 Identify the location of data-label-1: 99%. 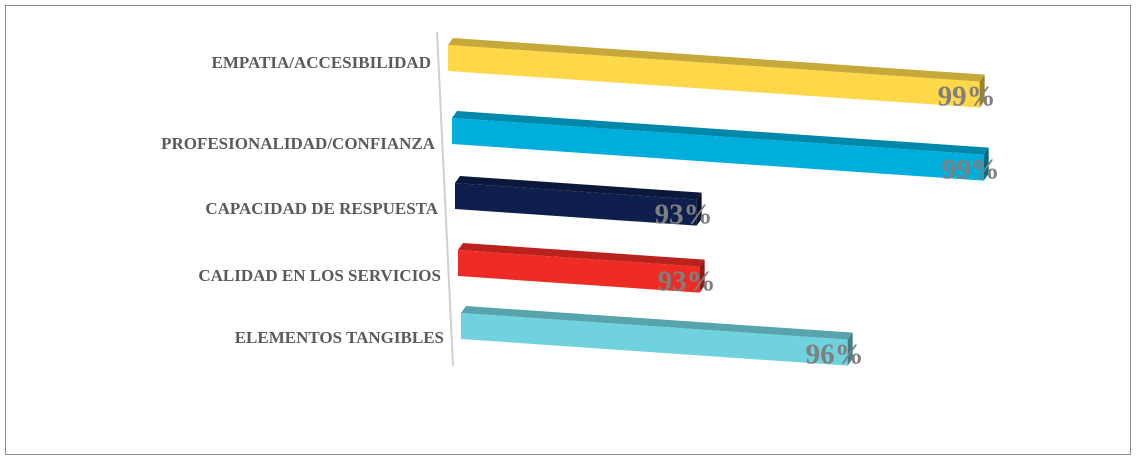
(967, 97).